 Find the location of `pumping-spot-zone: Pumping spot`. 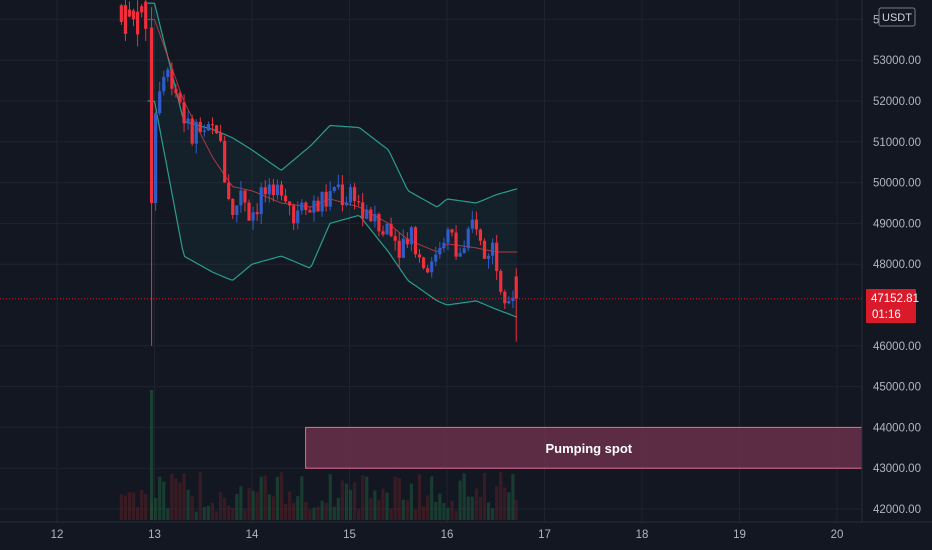

pumping-spot-zone: Pumping spot is located at coordinates (584, 447).